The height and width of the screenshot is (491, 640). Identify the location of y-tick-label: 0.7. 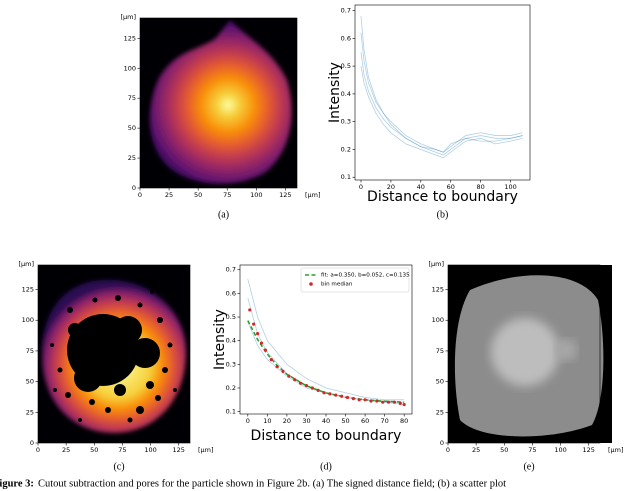
(346, 11).